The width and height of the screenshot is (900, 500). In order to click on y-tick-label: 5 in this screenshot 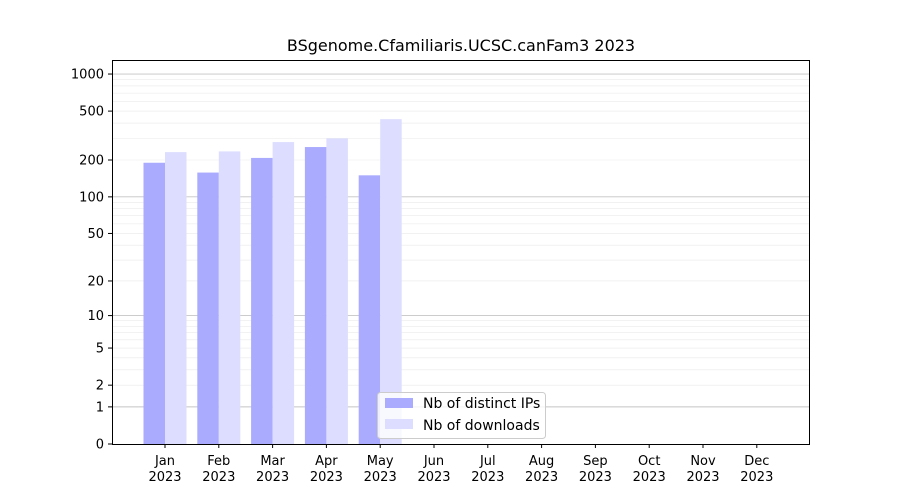, I will do `click(100, 349)`.